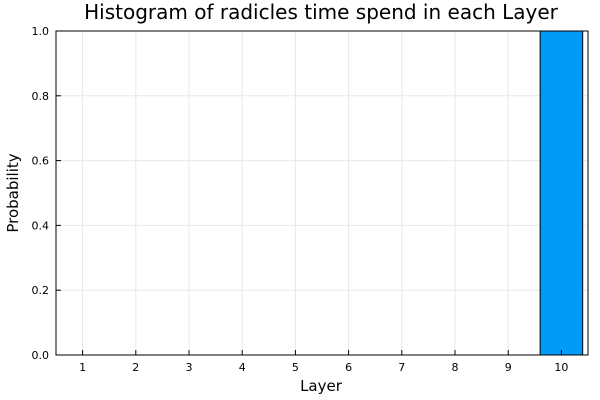 The width and height of the screenshot is (600, 400). Describe the element at coordinates (41, 355) in the screenshot. I see `y-tick-label: 0.0` at that location.